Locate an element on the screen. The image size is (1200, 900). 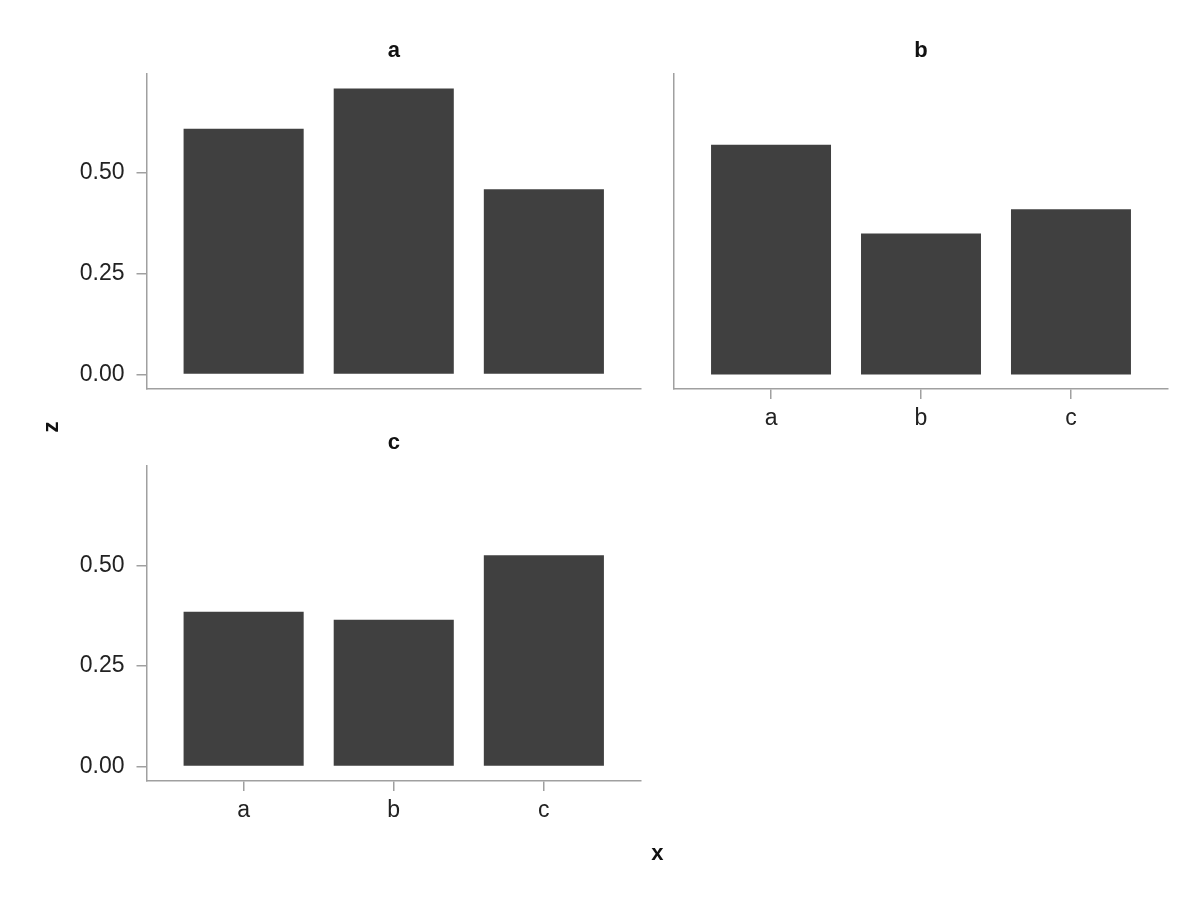
chart-title: b is located at coordinates (921, 49).